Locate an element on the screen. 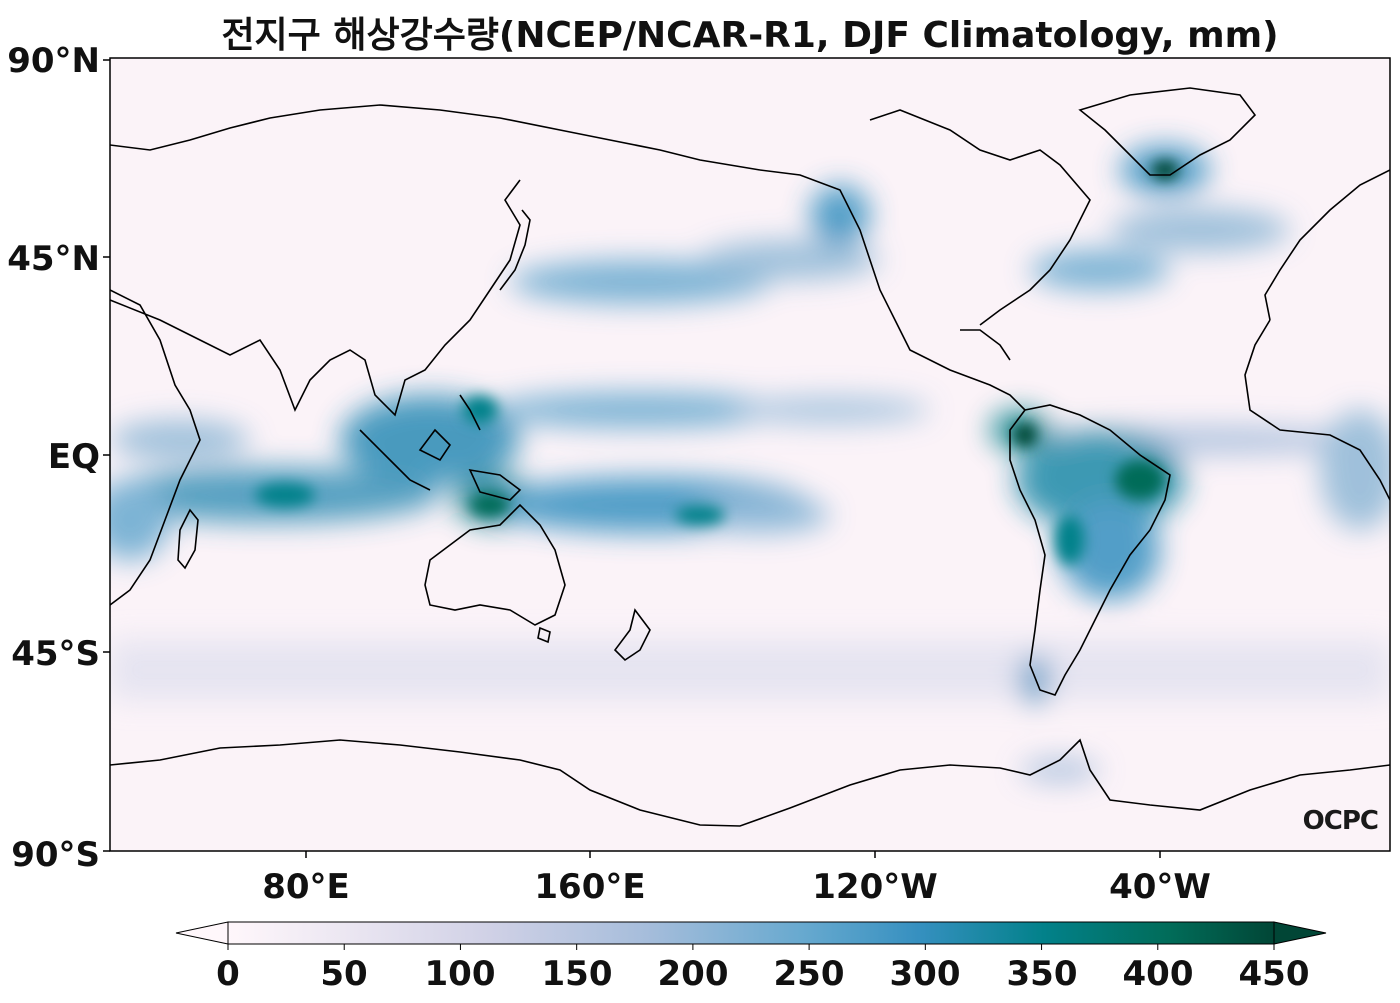 This screenshot has width=1400, height=1003. lon-tick-label: 80°E is located at coordinates (306, 887).